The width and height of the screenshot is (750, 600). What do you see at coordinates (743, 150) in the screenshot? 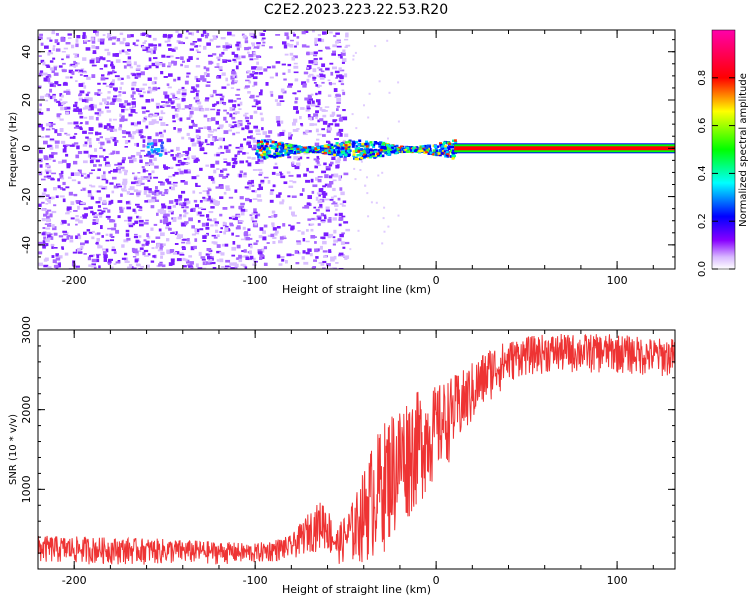
I see `colorbar-label: Normalized spectral amplitude` at bounding box center [743, 150].